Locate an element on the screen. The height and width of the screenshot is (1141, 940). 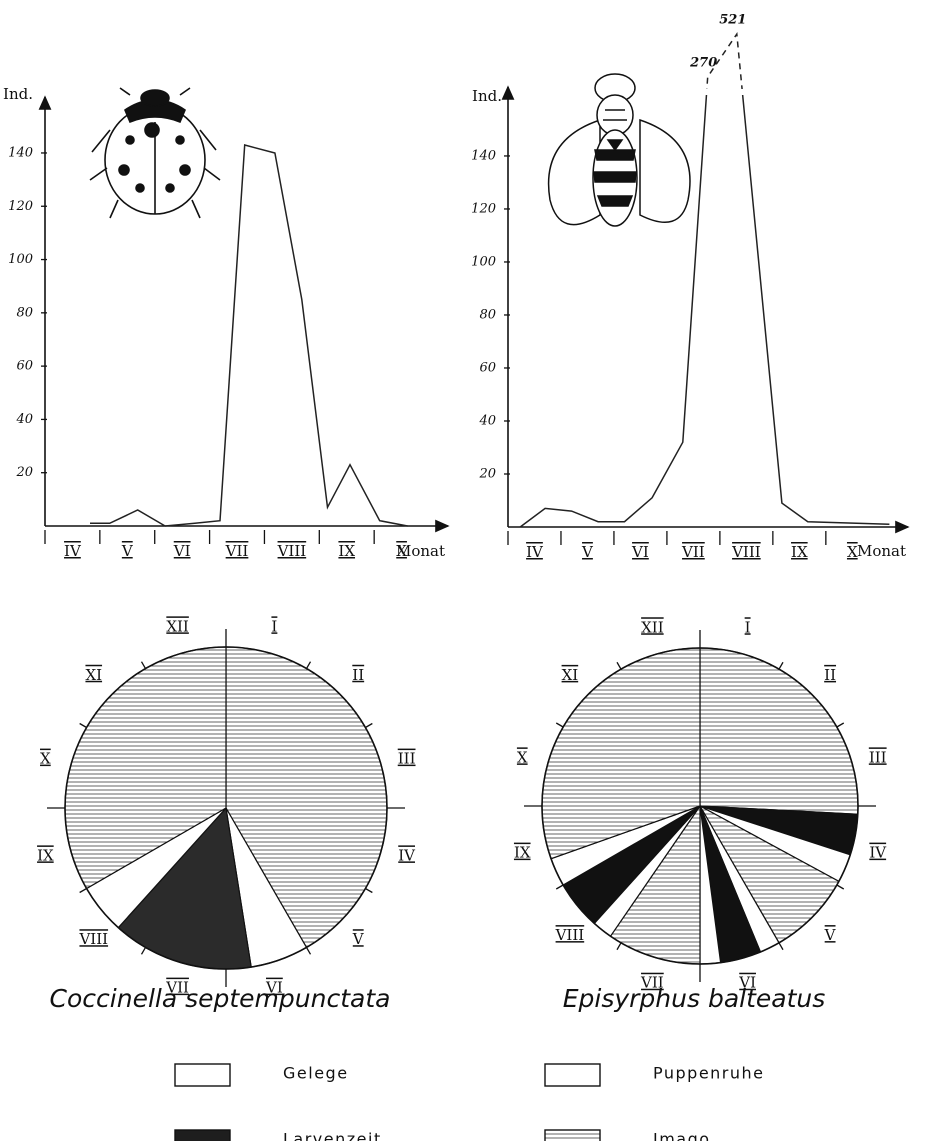
data-line-break is located at coordinates (724, 60).